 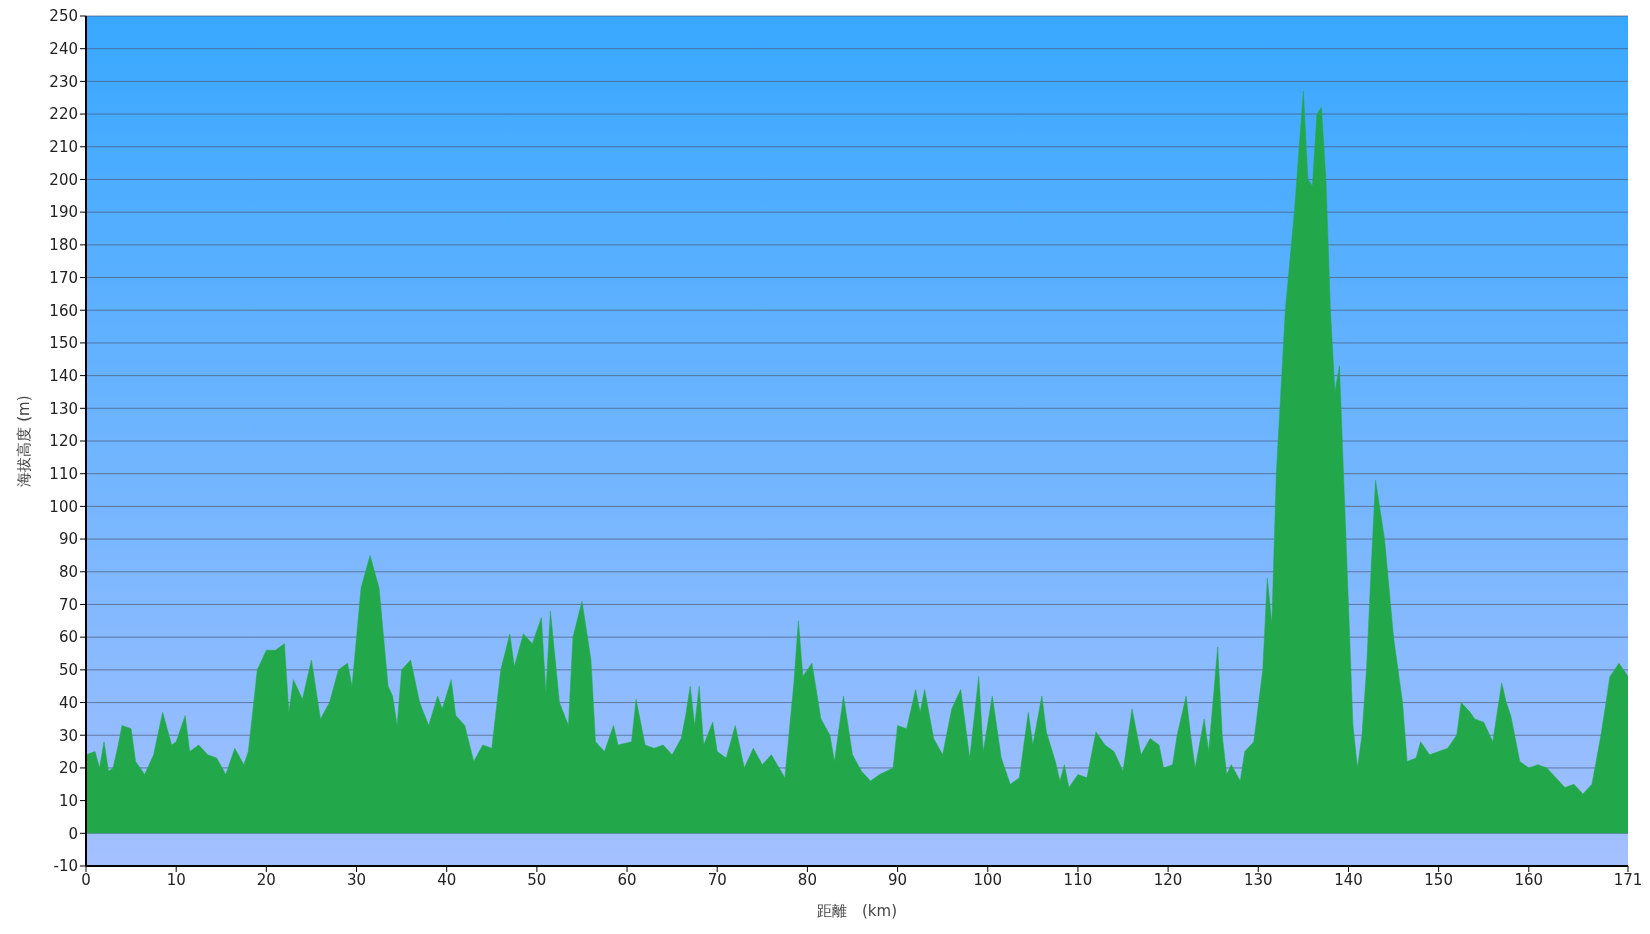 What do you see at coordinates (1438, 879) in the screenshot?
I see `x-tick-label: 150` at bounding box center [1438, 879].